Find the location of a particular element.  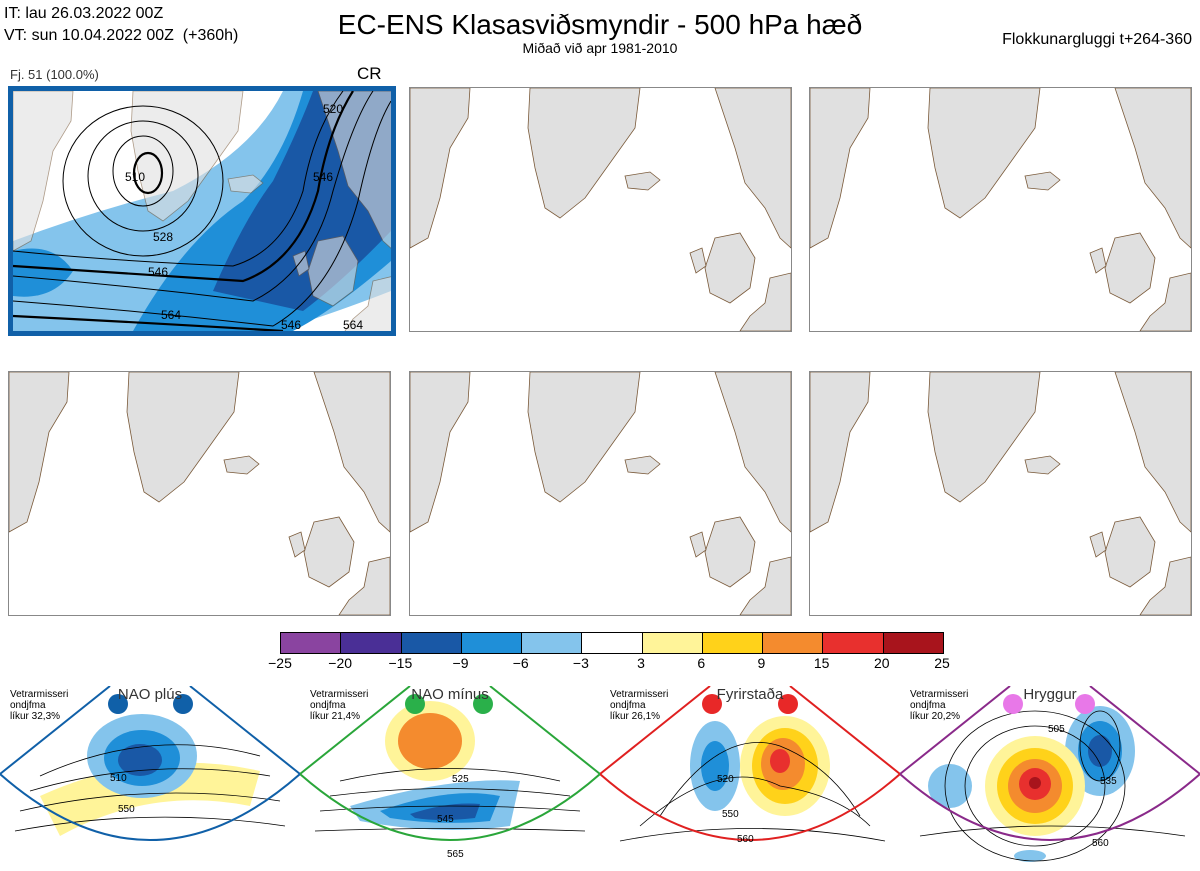

colorbar-tick: −9 is located at coordinates (460, 663).